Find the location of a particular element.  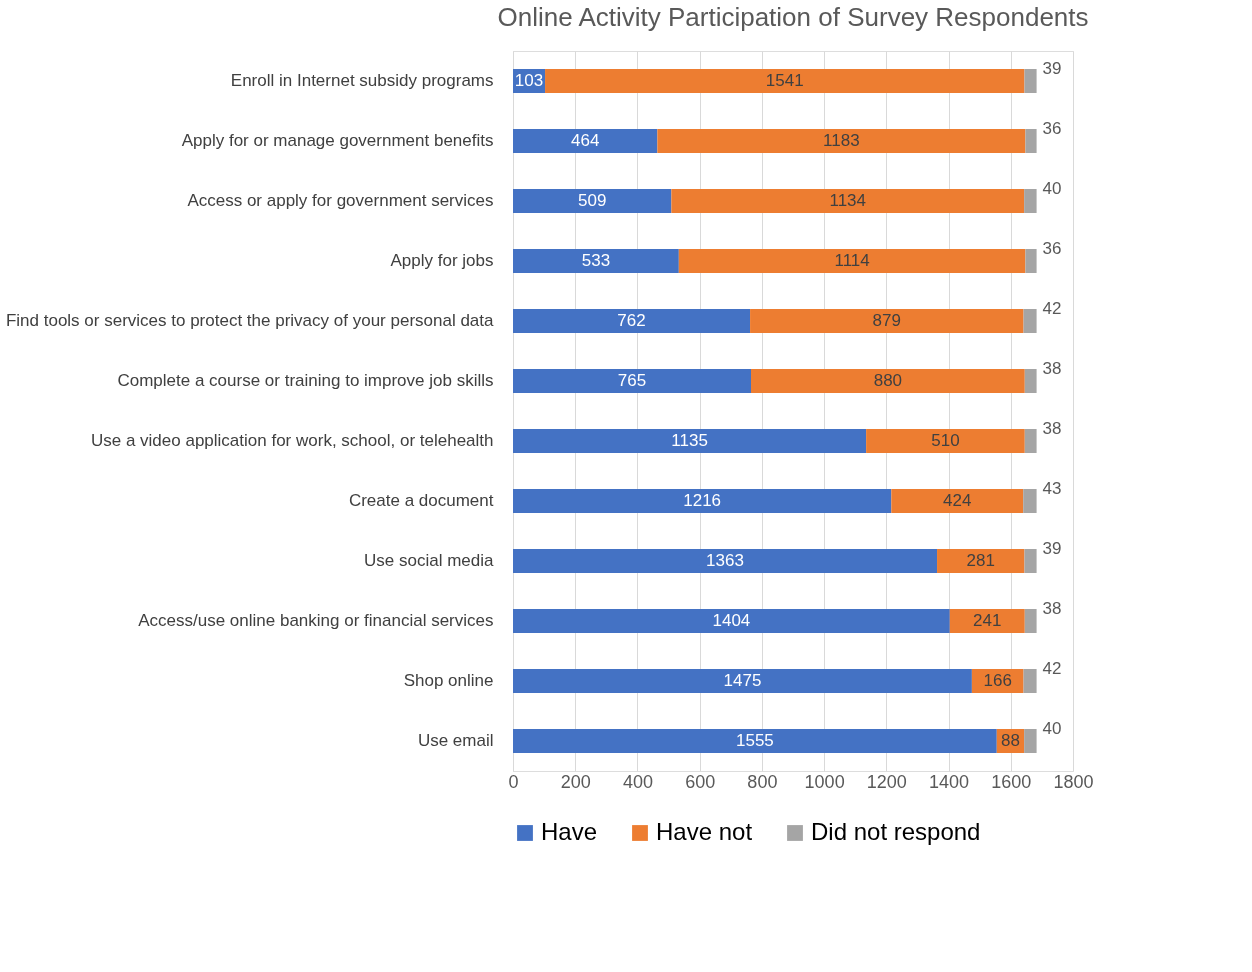

data-label: 1135 is located at coordinates (689, 440).